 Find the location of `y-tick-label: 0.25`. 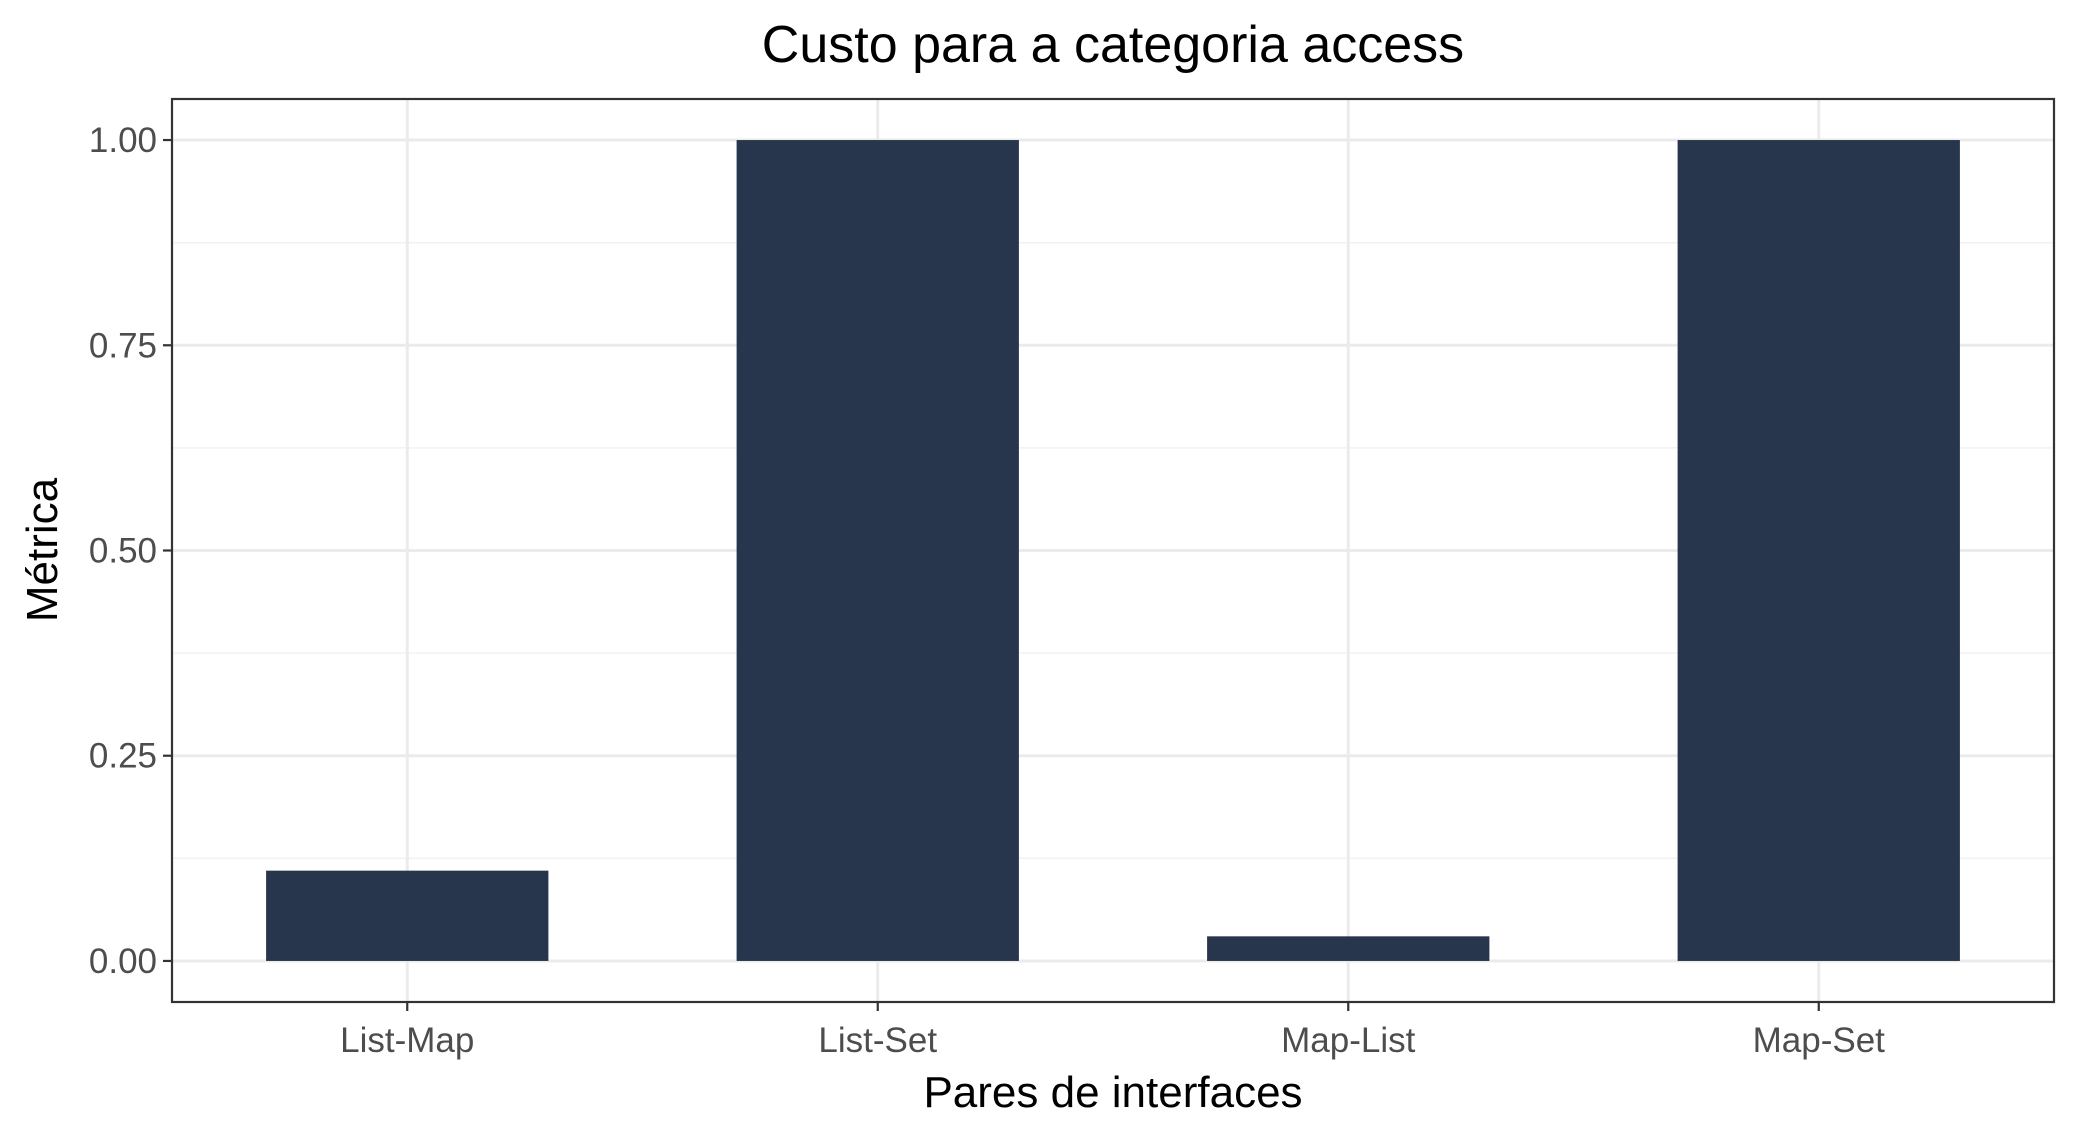

y-tick-label: 0.25 is located at coordinates (123, 756).